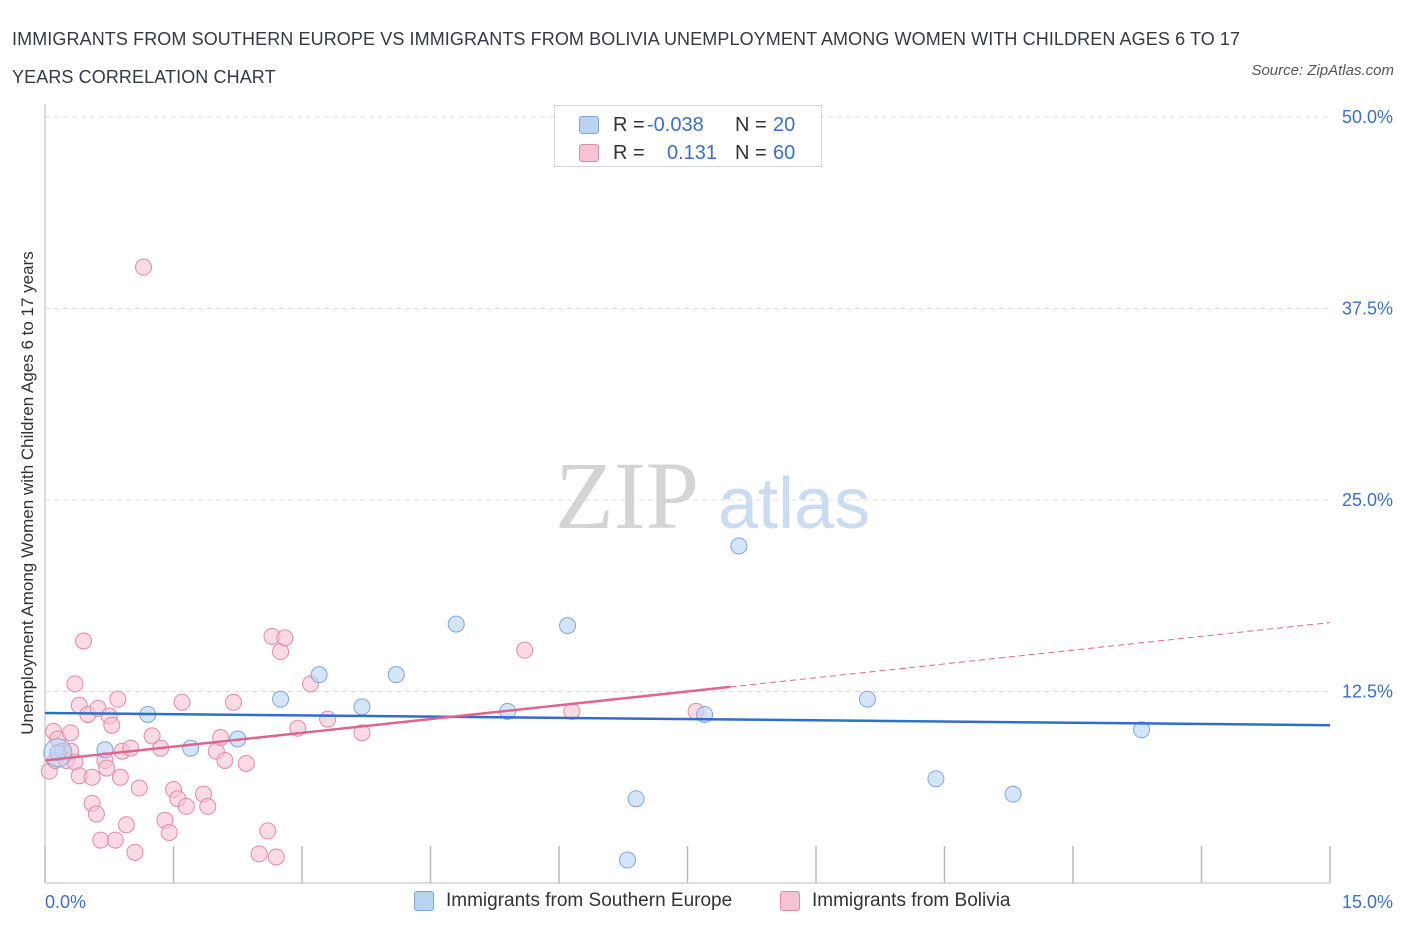 The height and width of the screenshot is (930, 1406). Describe the element at coordinates (1367, 117) in the screenshot. I see `y-tick-label: 50.0%` at that location.